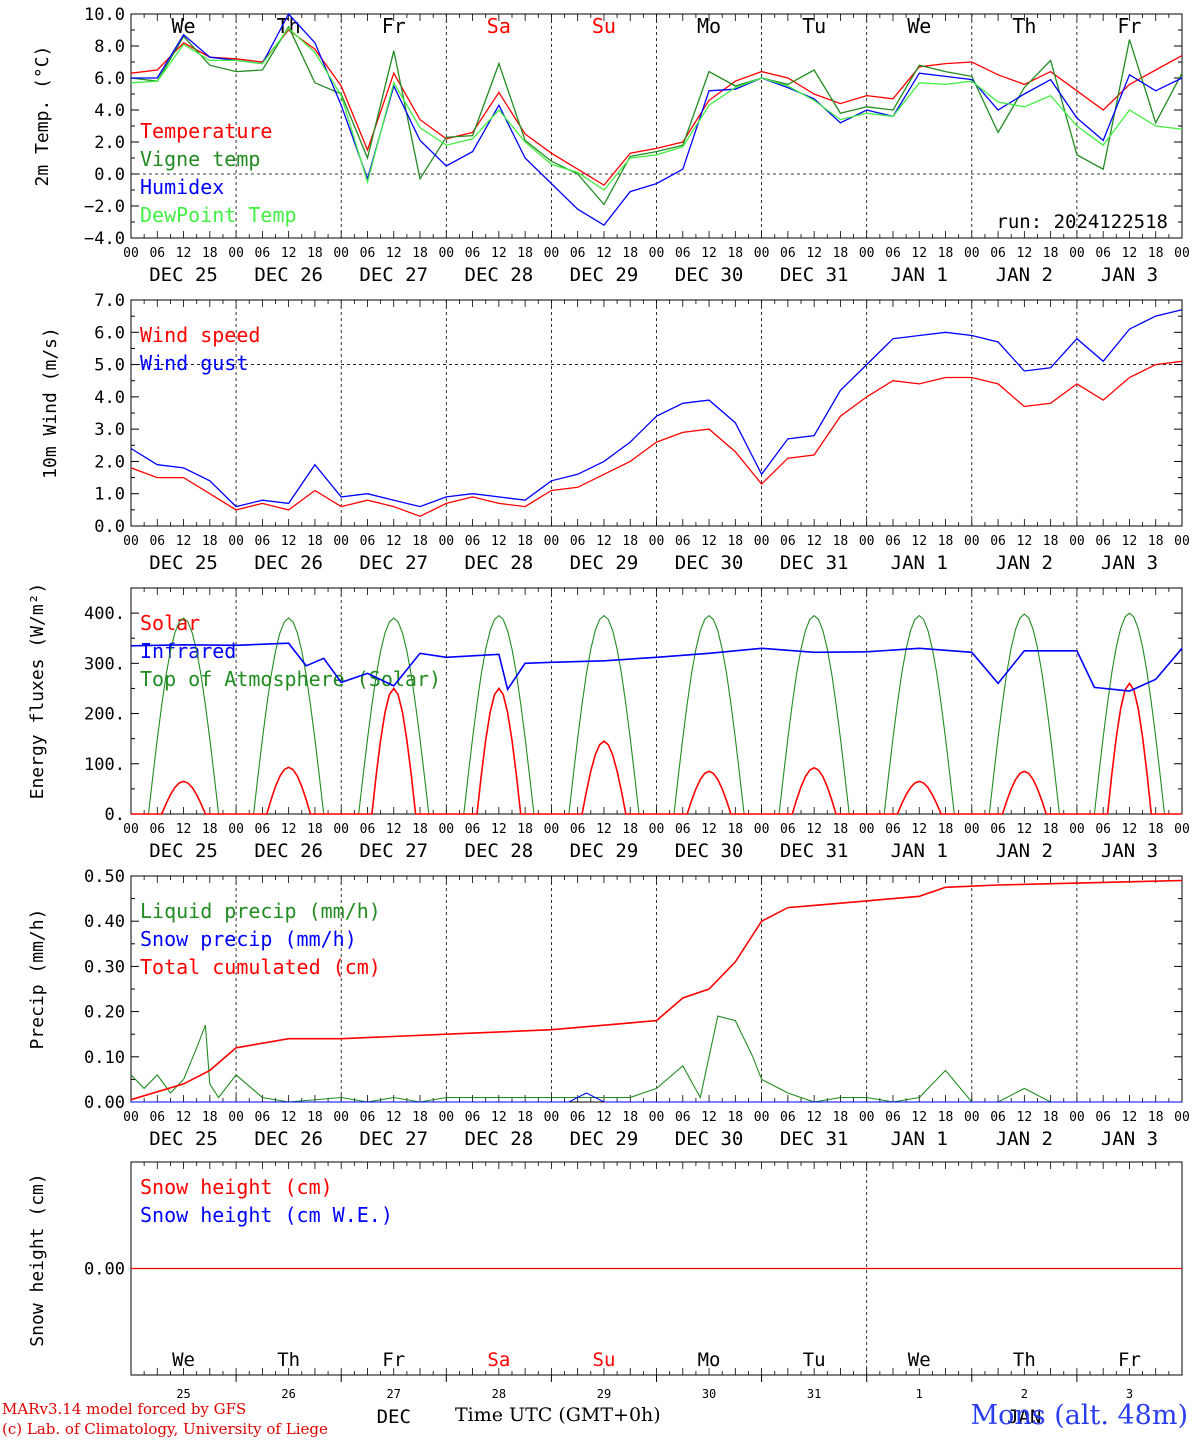  Describe the element at coordinates (260, 911) in the screenshot. I see `legend-entry: Liquid precip (mm/h)` at that location.